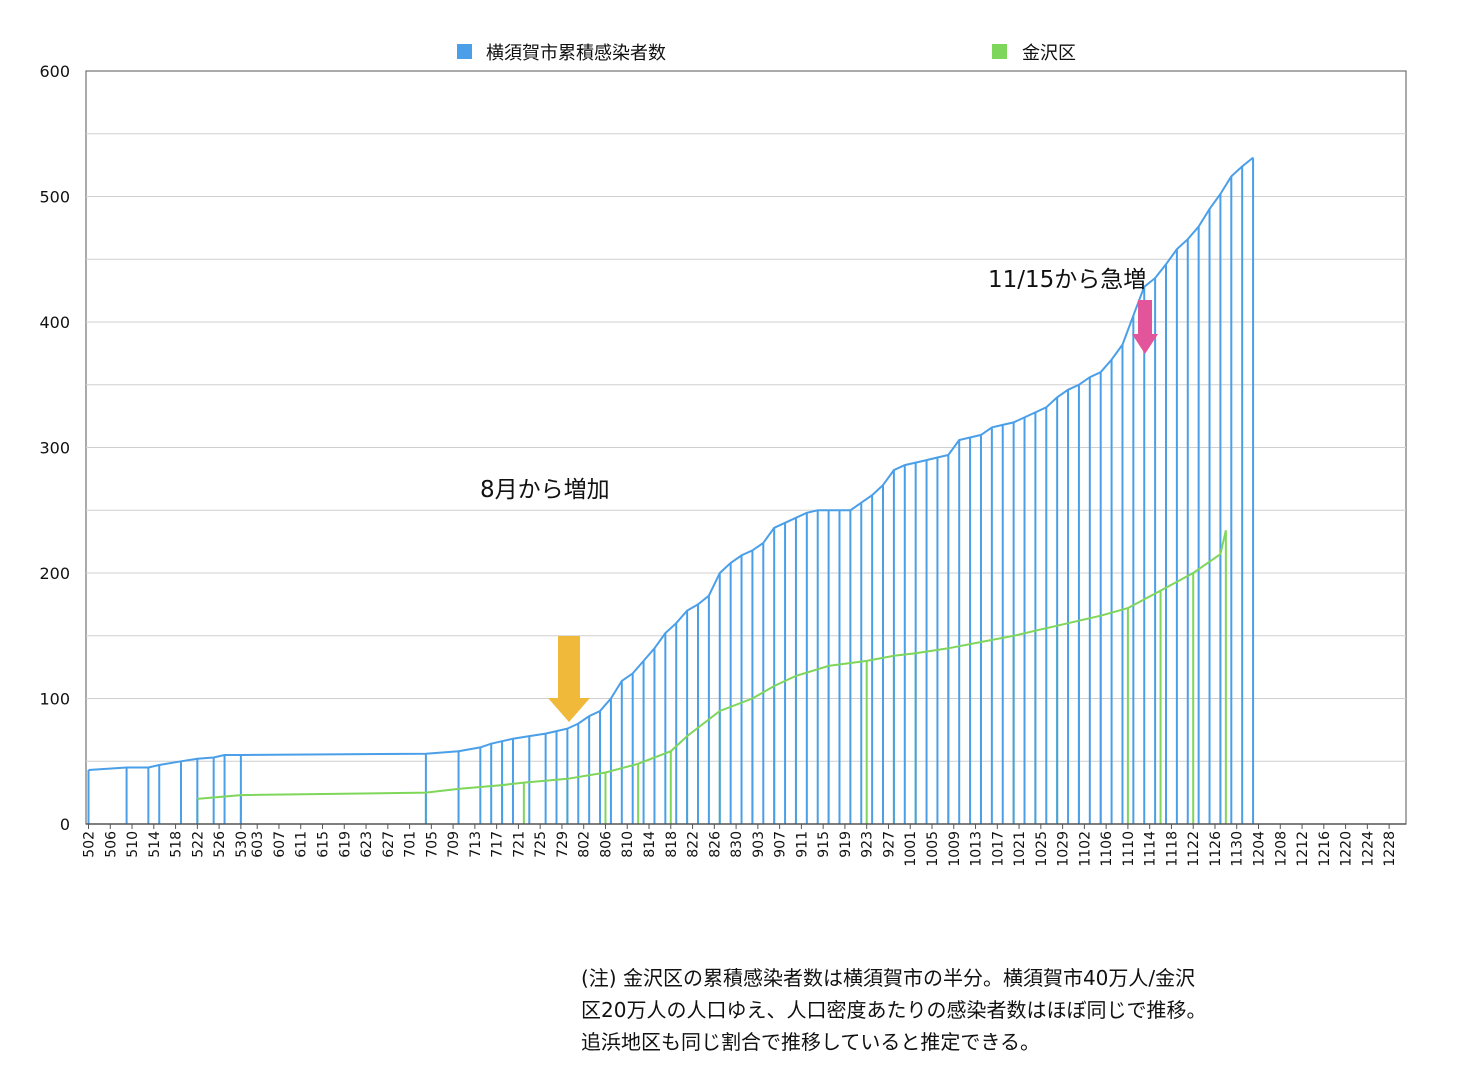  What do you see at coordinates (302, 844) in the screenshot?
I see `x-tick-label: 611` at bounding box center [302, 844].